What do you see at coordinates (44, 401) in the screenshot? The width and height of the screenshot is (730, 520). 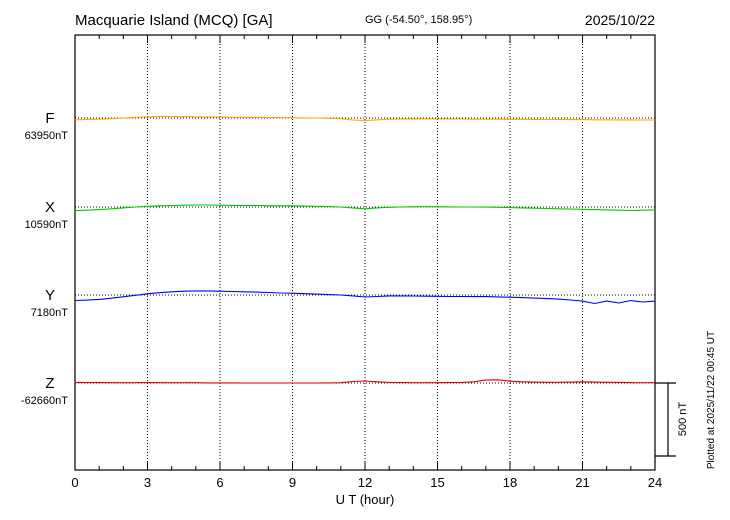 I see `series-baseline-value-z: -62660nT` at bounding box center [44, 401].